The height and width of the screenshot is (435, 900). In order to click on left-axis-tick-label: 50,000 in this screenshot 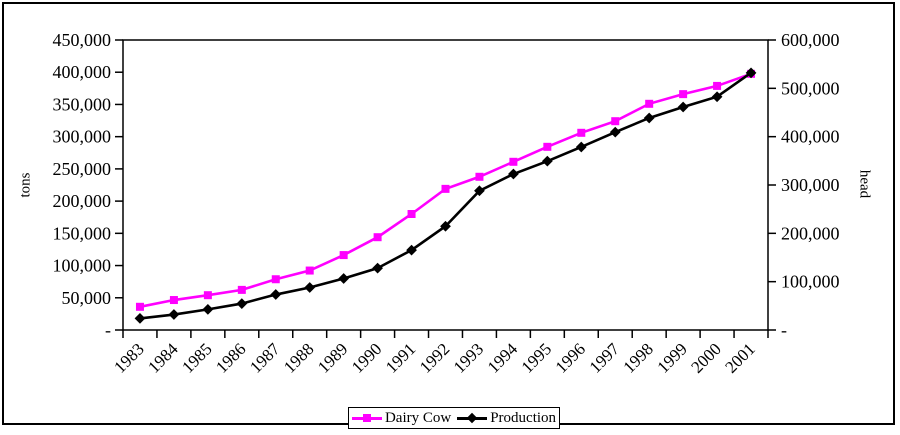, I will do `click(87, 298)`.